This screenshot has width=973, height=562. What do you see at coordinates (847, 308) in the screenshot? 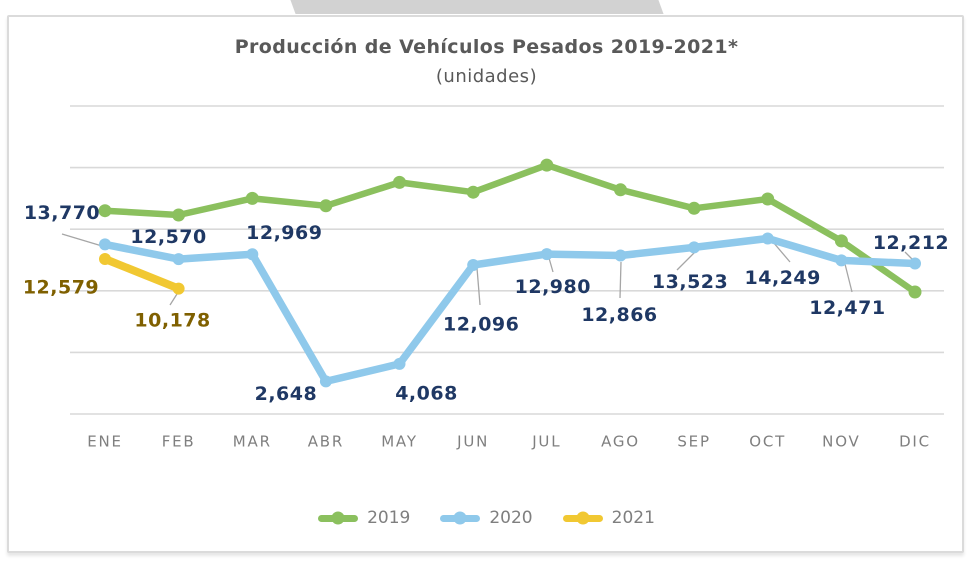
I see `data-label-2020: 12,471` at bounding box center [847, 308].